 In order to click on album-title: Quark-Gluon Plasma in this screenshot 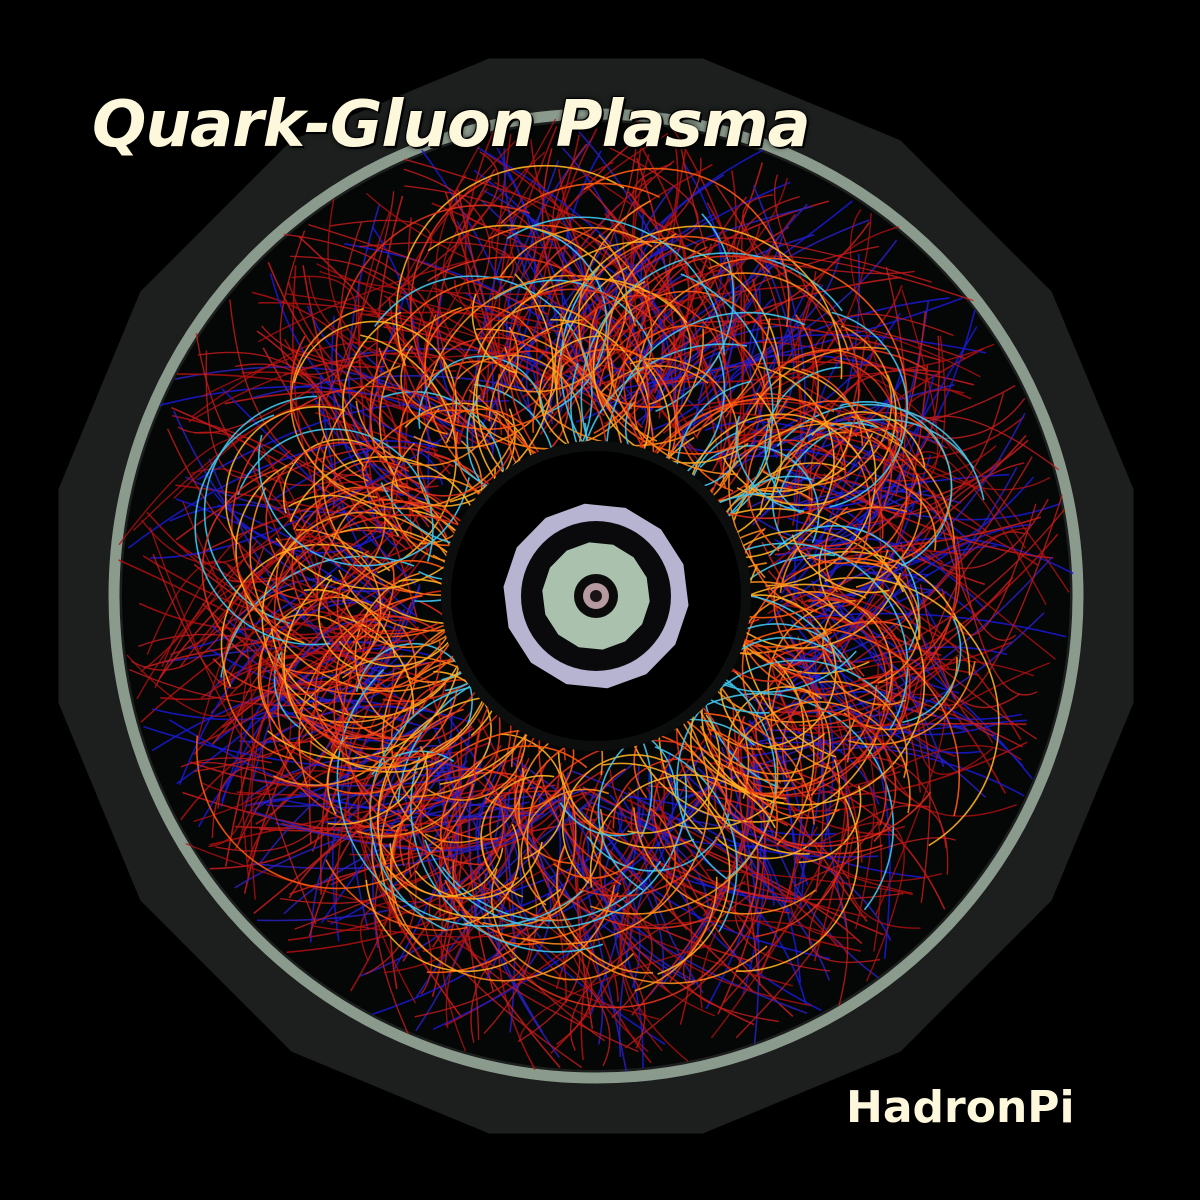, I will do `click(451, 125)`.